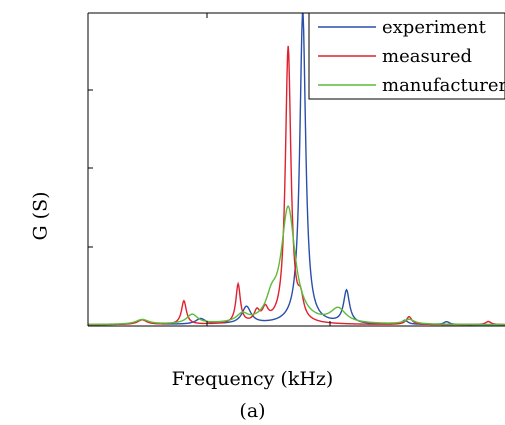 This screenshot has width=505, height=425. What do you see at coordinates (434, 27) in the screenshot?
I see `legend-label-experiment: experiment` at bounding box center [434, 27].